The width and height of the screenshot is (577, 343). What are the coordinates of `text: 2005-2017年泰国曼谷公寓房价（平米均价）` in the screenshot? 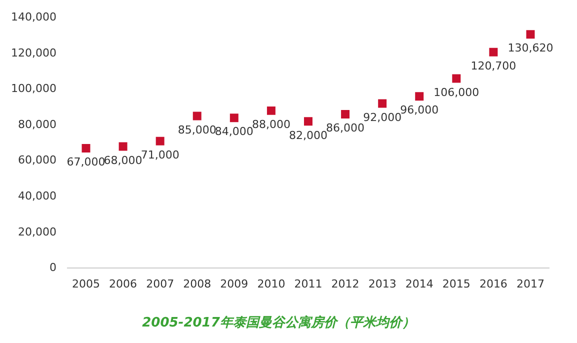 It's located at (278, 322).